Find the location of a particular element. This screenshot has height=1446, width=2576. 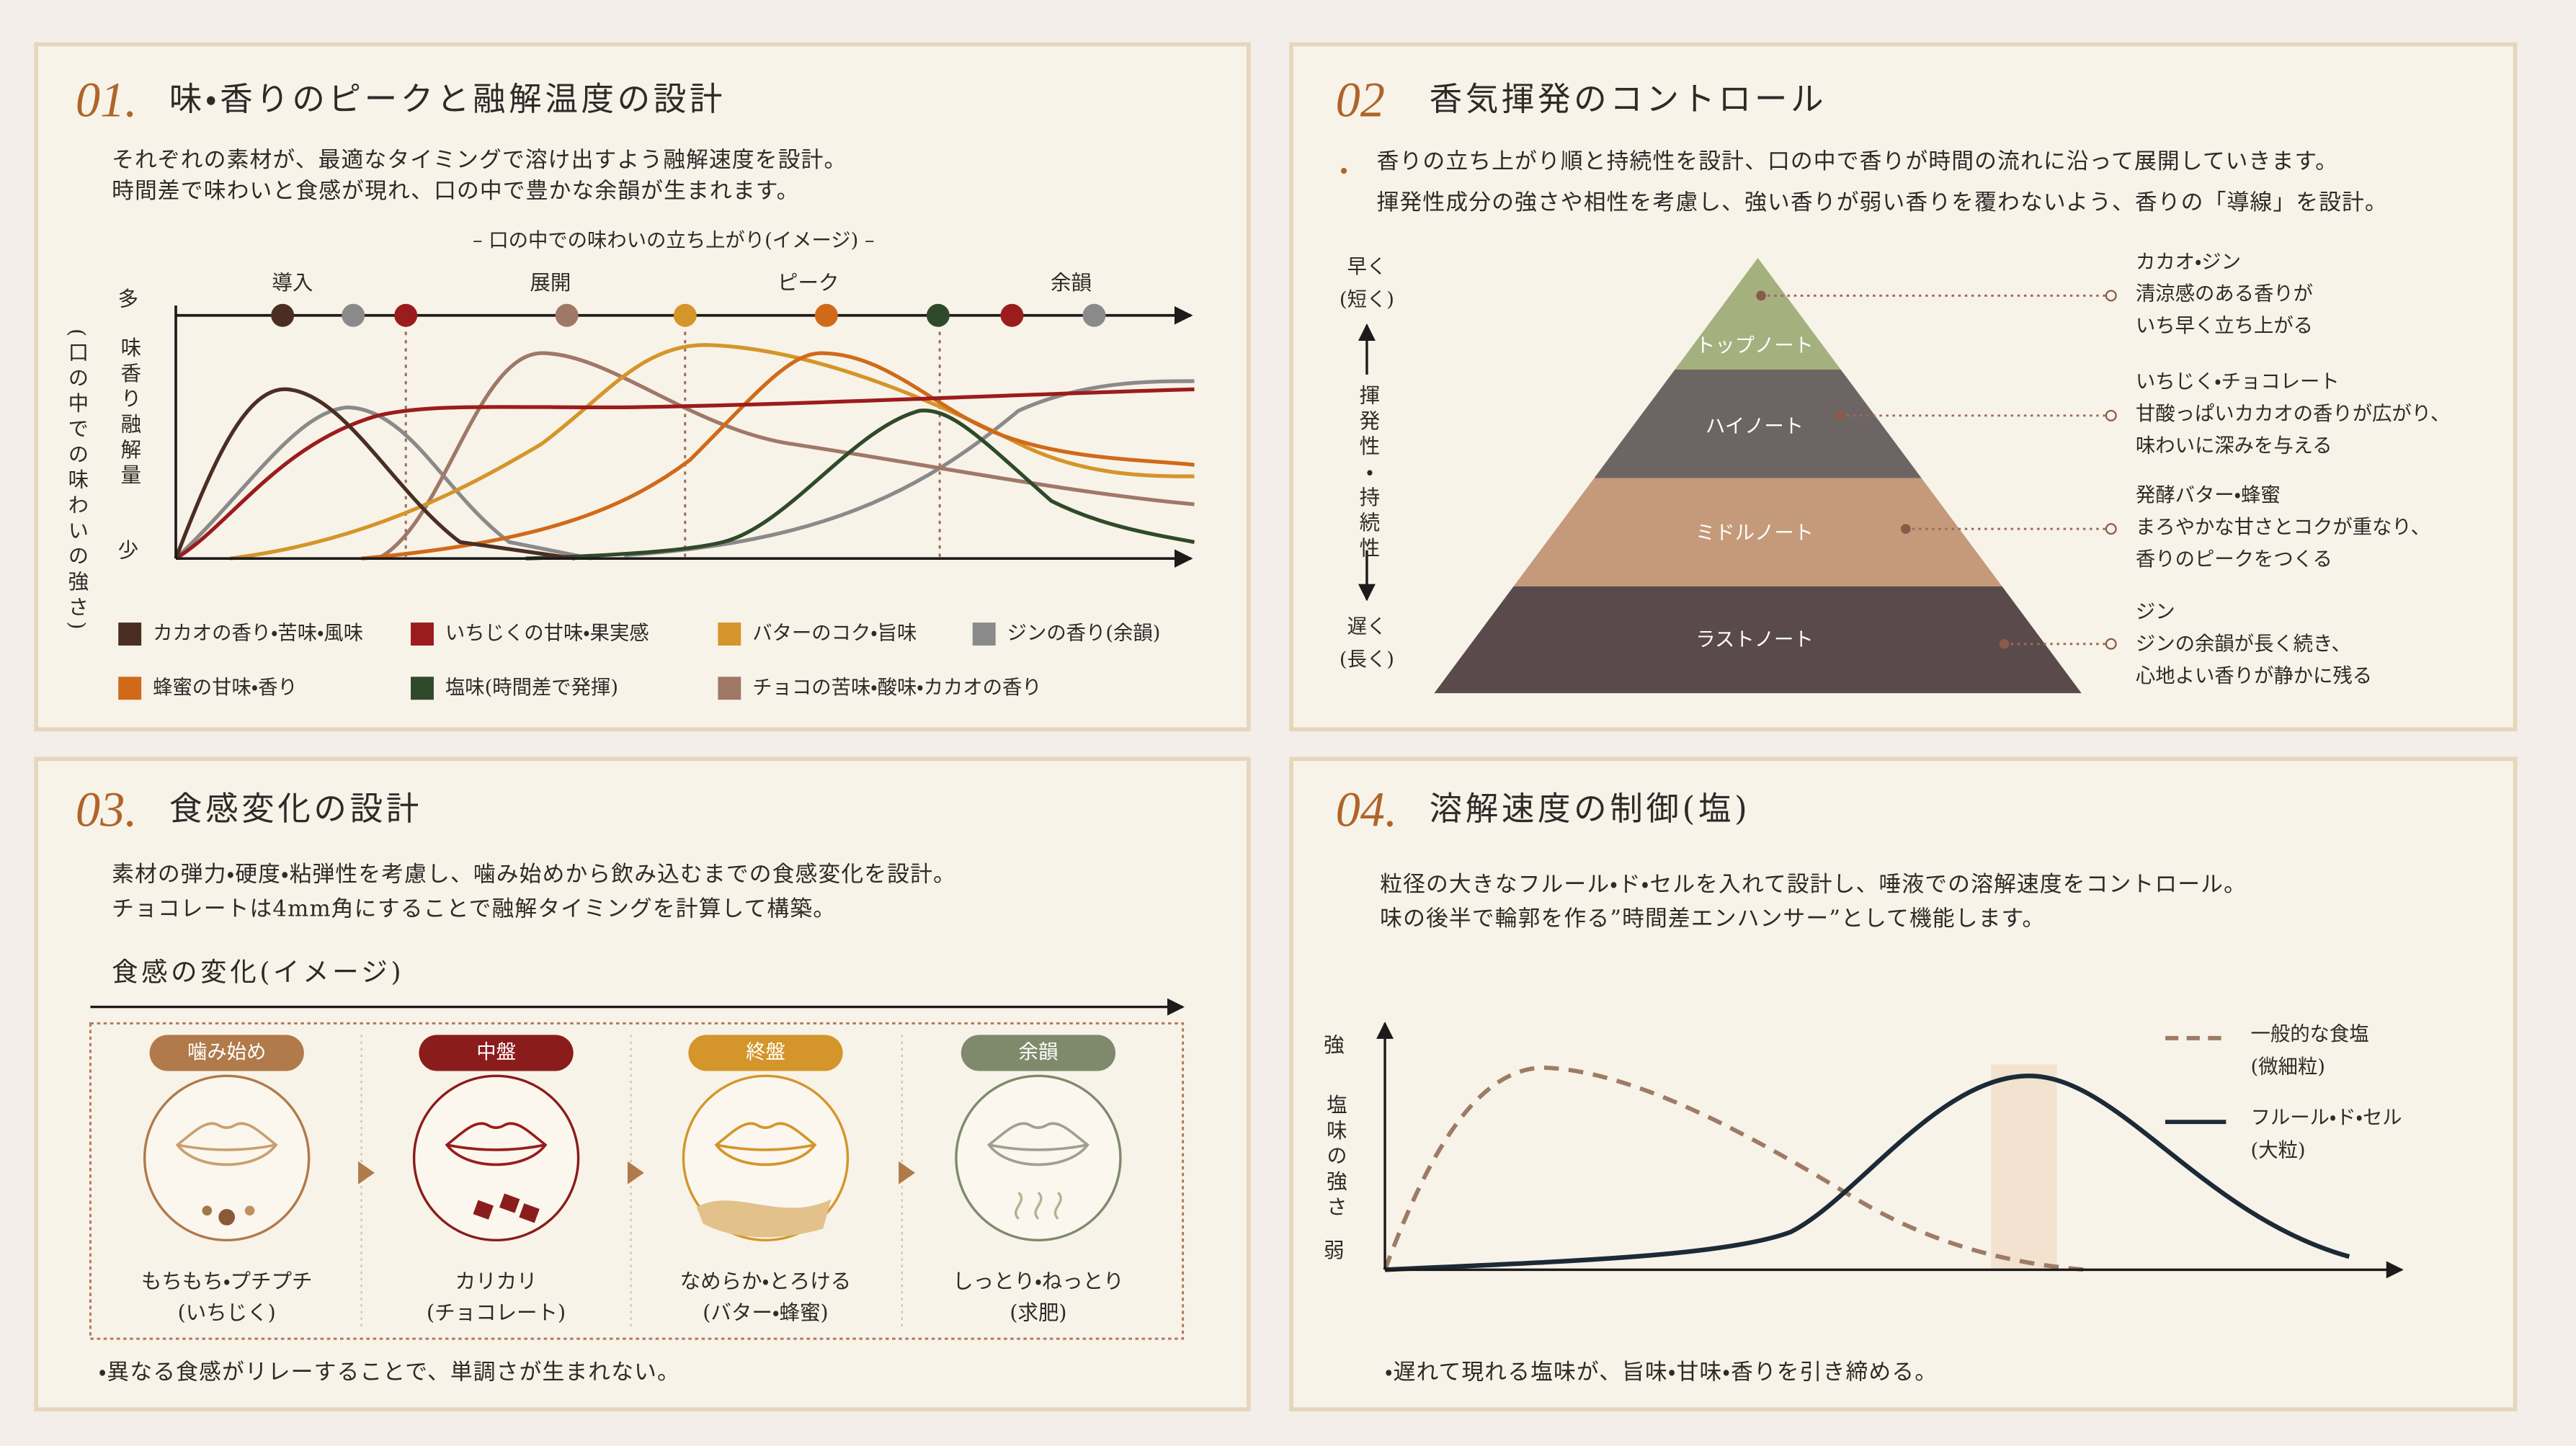

legend-label: 塩味(時間差で発揮) is located at coordinates (531, 688).